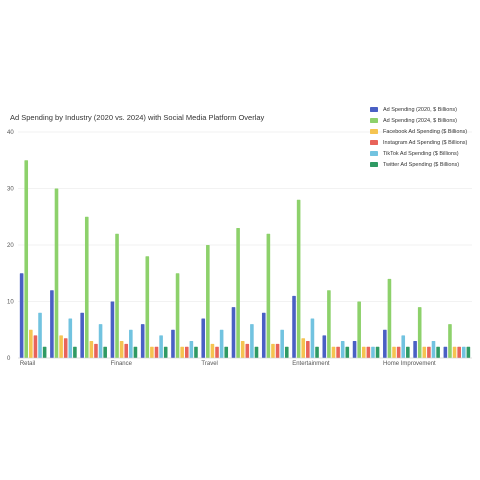 The height and width of the screenshot is (480, 480). Describe the element at coordinates (425, 132) in the screenshot. I see `legend-label: Facebook Ad Spending ($ Billions)` at that location.